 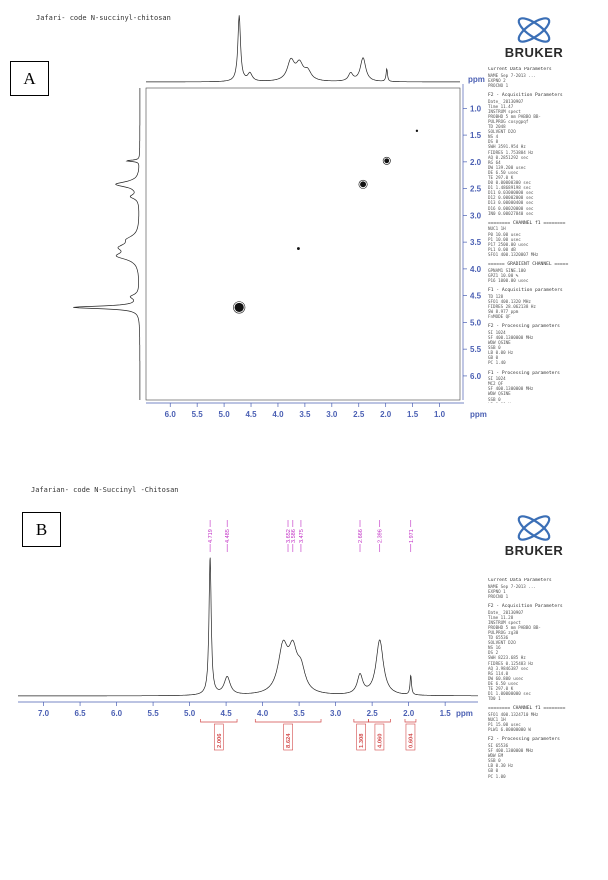 I want to click on param-line: LB 0.00 Hz, so click(x=501, y=353).